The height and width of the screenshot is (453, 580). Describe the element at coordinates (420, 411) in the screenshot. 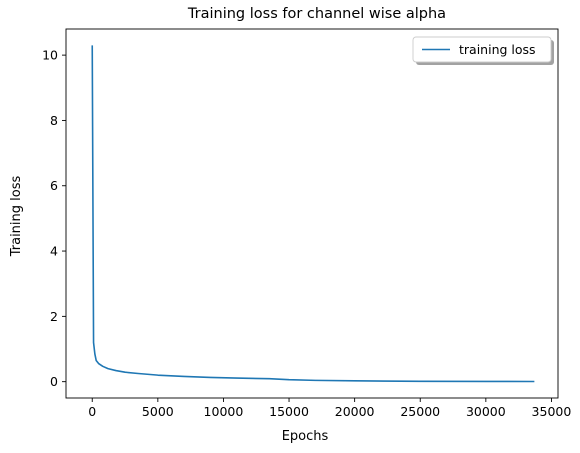

I see `x-tick-label: 25000` at that location.